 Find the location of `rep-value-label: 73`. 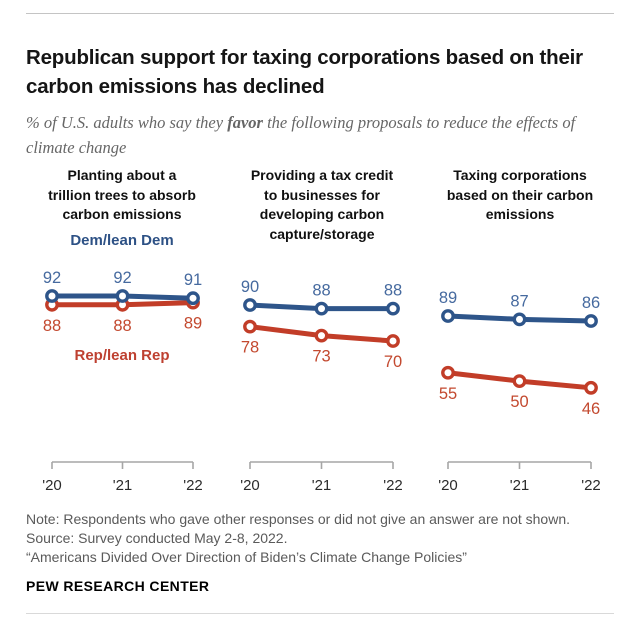

rep-value-label: 73 is located at coordinates (321, 357).